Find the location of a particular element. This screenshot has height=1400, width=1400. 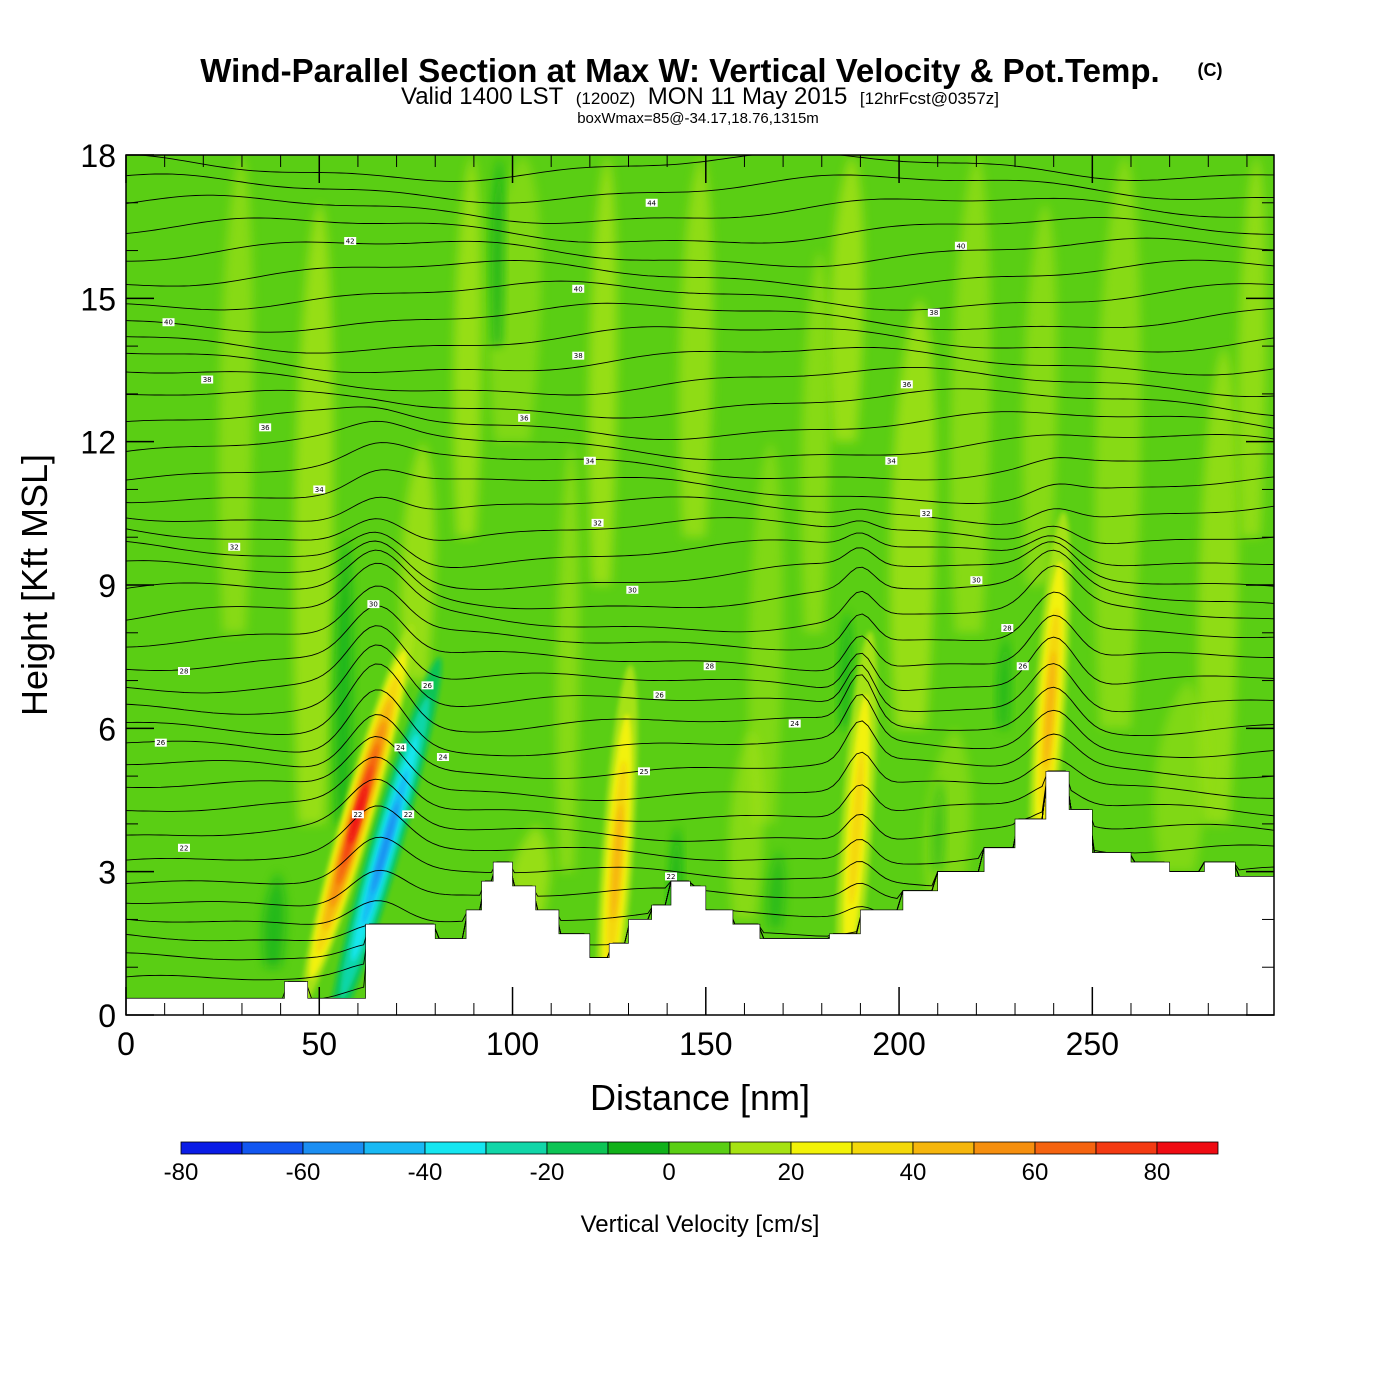

contour-label: 25 is located at coordinates (643, 772).